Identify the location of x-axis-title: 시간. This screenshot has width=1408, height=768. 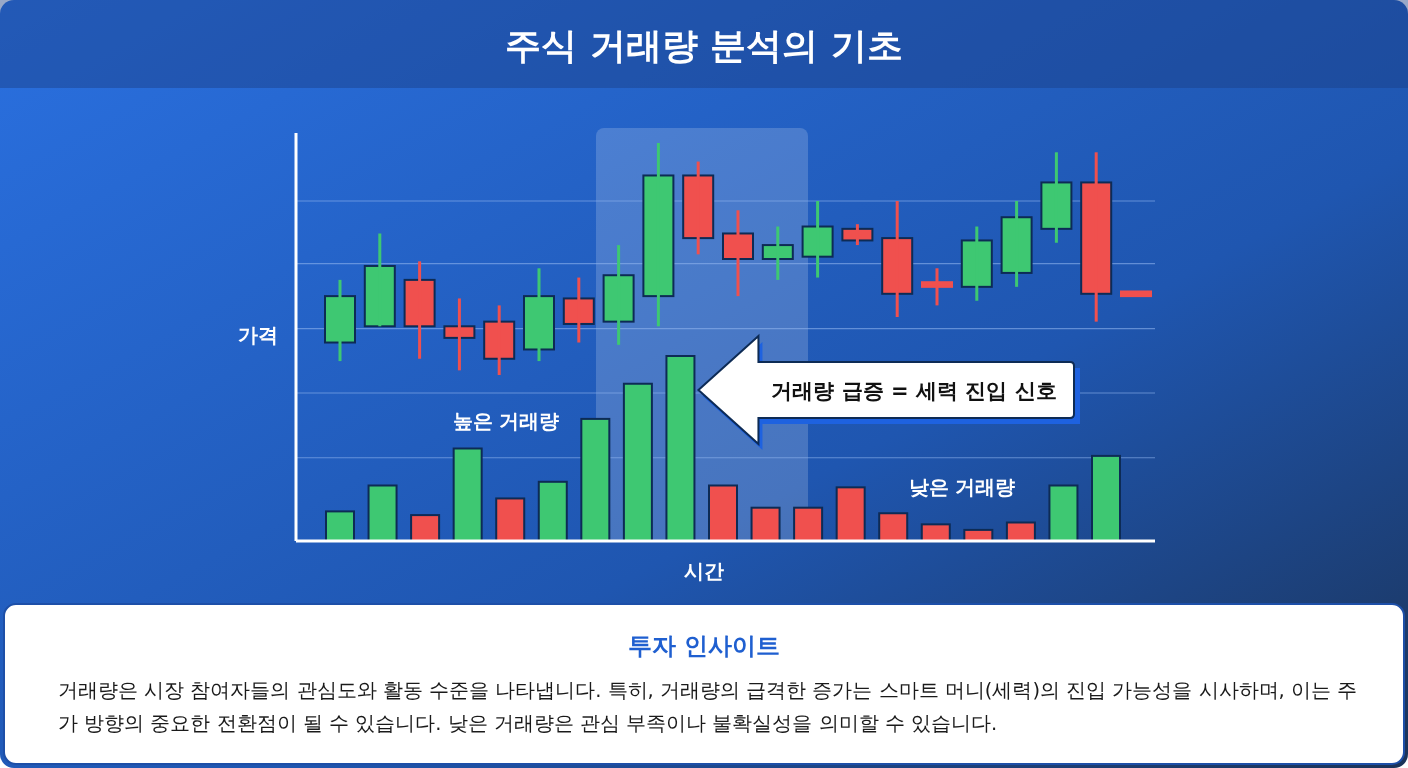
(704, 571).